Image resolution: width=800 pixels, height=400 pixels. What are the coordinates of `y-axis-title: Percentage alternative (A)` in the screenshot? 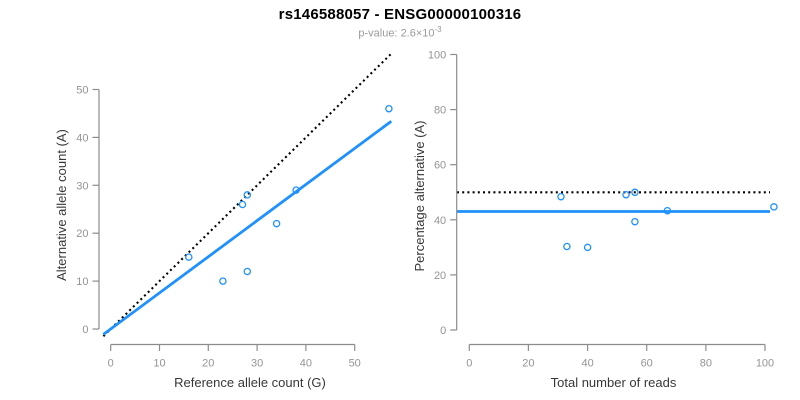 It's located at (419, 195).